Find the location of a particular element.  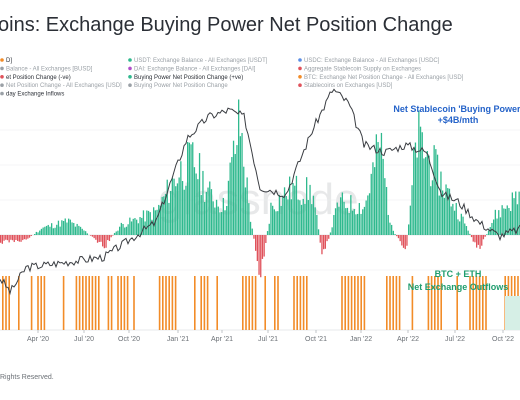

legend-label: D] is located at coordinates (9, 61).